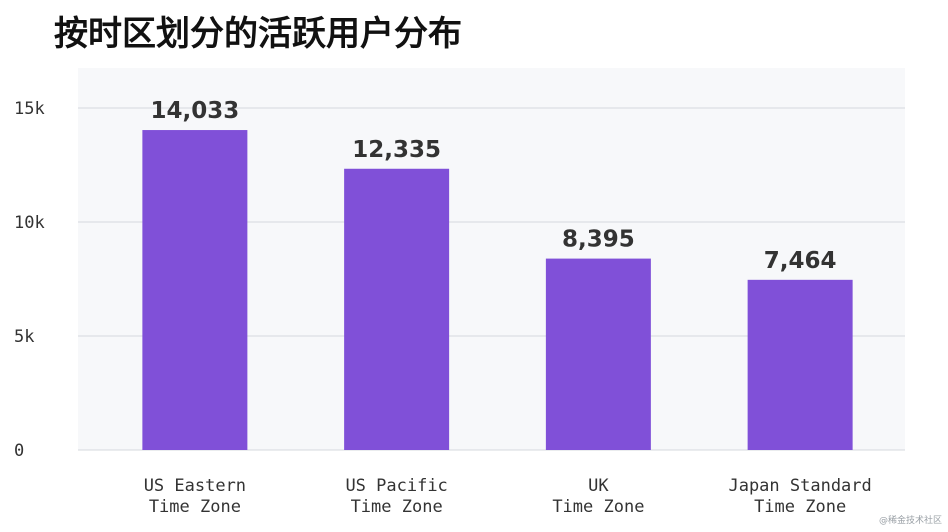 This screenshot has width=948, height=532. Describe the element at coordinates (598, 486) in the screenshot. I see `x-tick-label: UK` at that location.